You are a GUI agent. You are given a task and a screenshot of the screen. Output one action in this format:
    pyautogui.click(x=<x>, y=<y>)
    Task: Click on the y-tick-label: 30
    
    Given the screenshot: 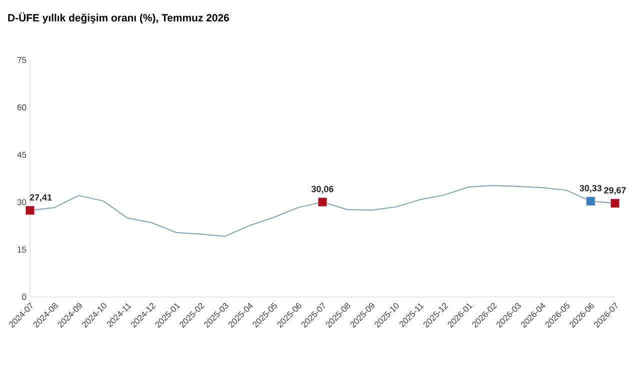 What is the action you would take?
    pyautogui.click(x=21, y=202)
    